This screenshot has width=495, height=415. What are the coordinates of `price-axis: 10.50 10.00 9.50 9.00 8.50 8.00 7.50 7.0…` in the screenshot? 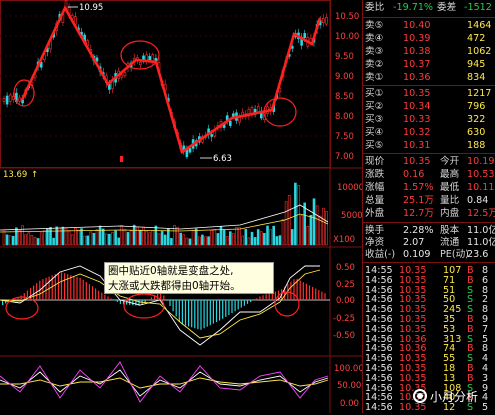 It's located at (347, 87).